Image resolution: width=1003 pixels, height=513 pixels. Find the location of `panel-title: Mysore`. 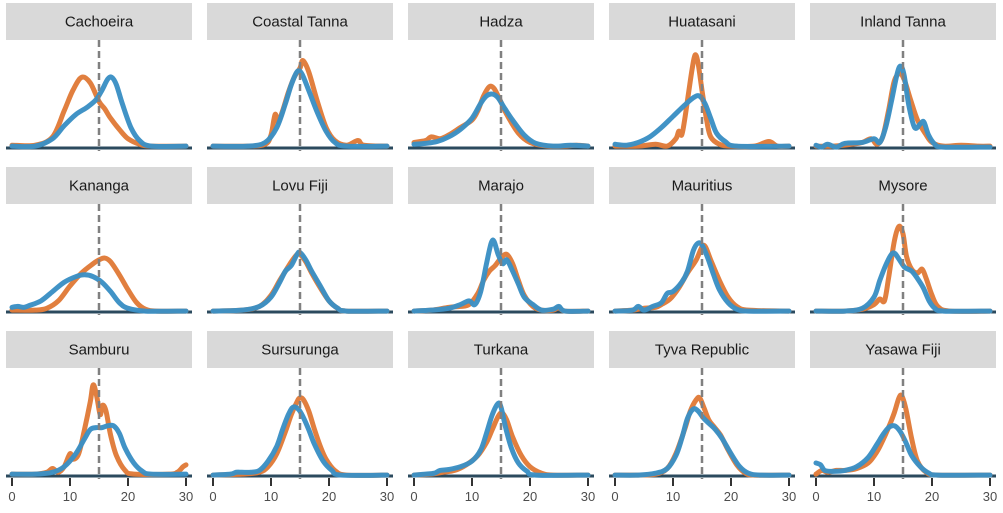

panel-title: Mysore is located at coordinates (902, 186).